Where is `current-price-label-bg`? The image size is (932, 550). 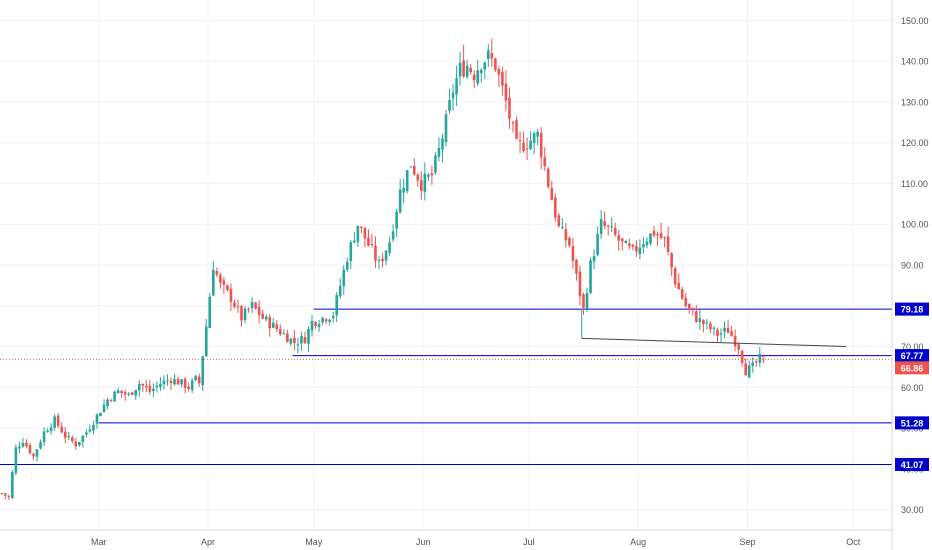
current-price-label-bg is located at coordinates (912, 368).